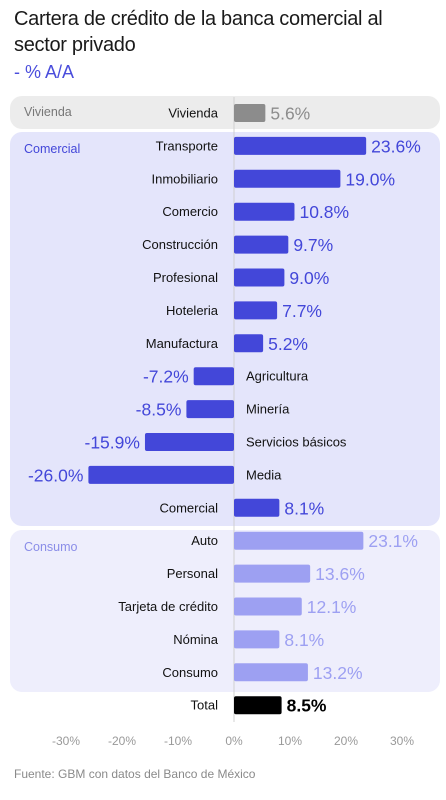 Image resolution: width=446 pixels, height=800 pixels. I want to click on category-label-comercio: Comercio, so click(190, 211).